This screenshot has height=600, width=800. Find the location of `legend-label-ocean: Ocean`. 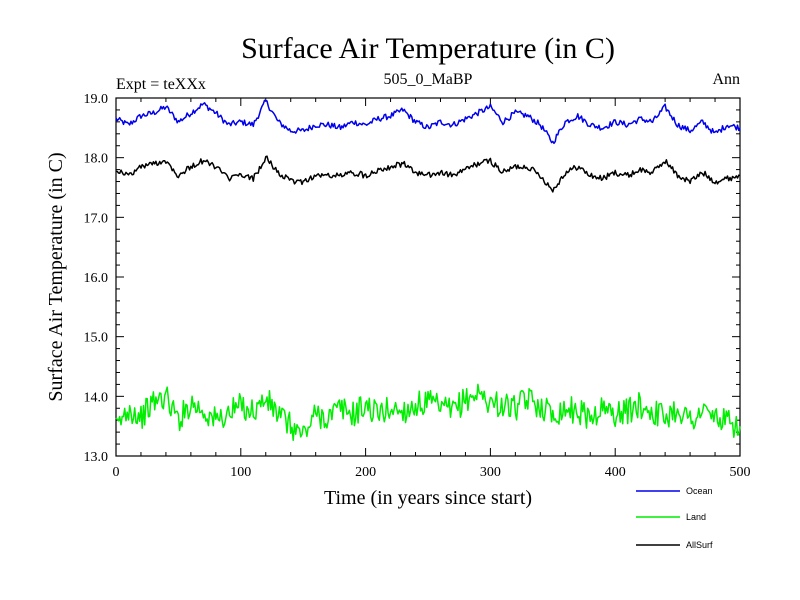

legend-label-ocean: Ocean is located at coordinates (699, 491).